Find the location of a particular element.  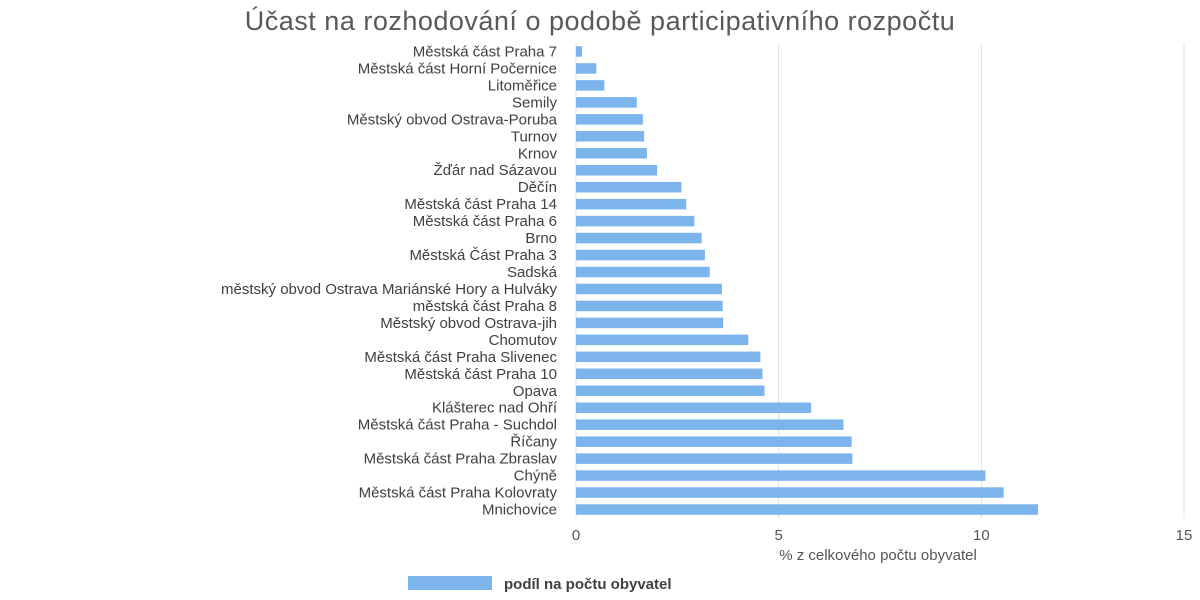

category-label: Městská část Praha 14 is located at coordinates (480, 204).